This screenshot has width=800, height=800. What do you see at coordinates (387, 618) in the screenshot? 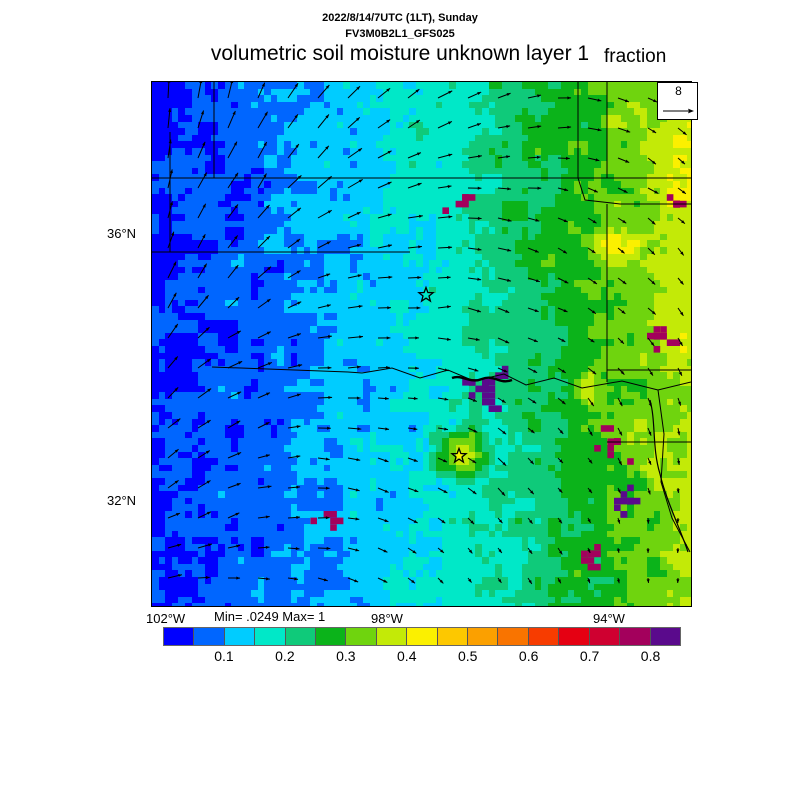
I see `axis-label-lon-98: 98°W` at bounding box center [387, 618].